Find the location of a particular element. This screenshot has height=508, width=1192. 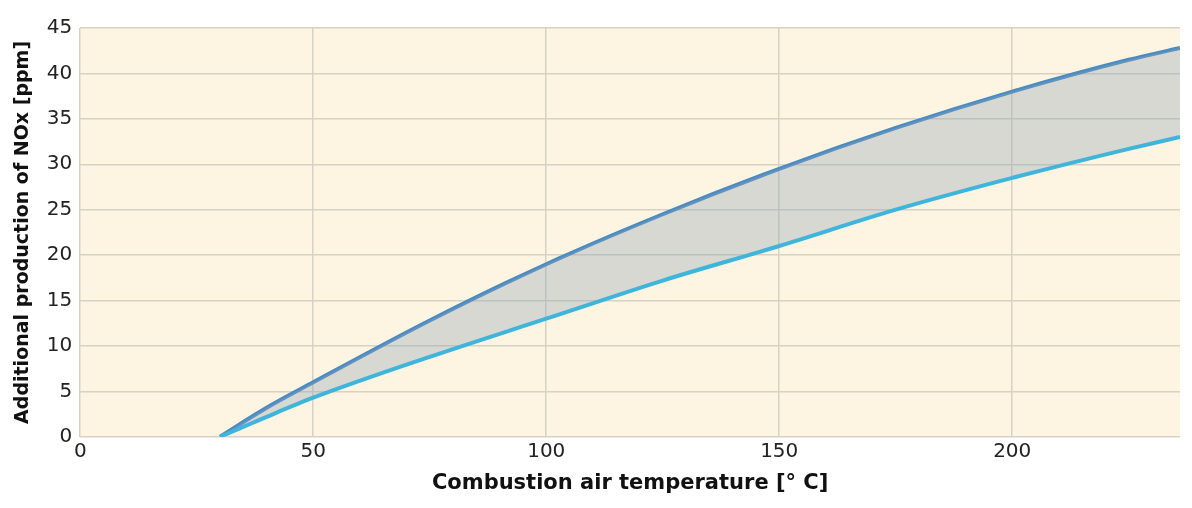

x-tick-label: 200 is located at coordinates (1012, 450).